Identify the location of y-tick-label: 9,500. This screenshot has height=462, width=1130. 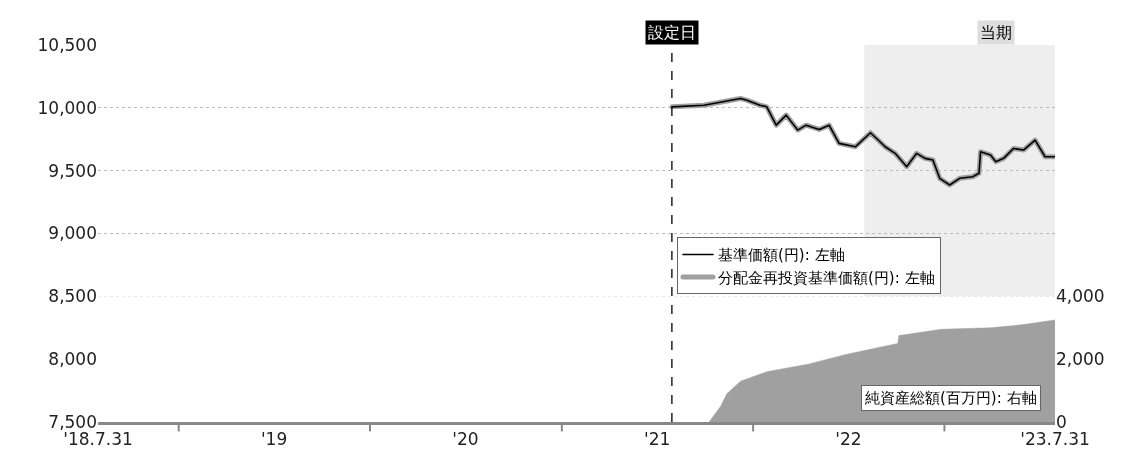
(72, 170).